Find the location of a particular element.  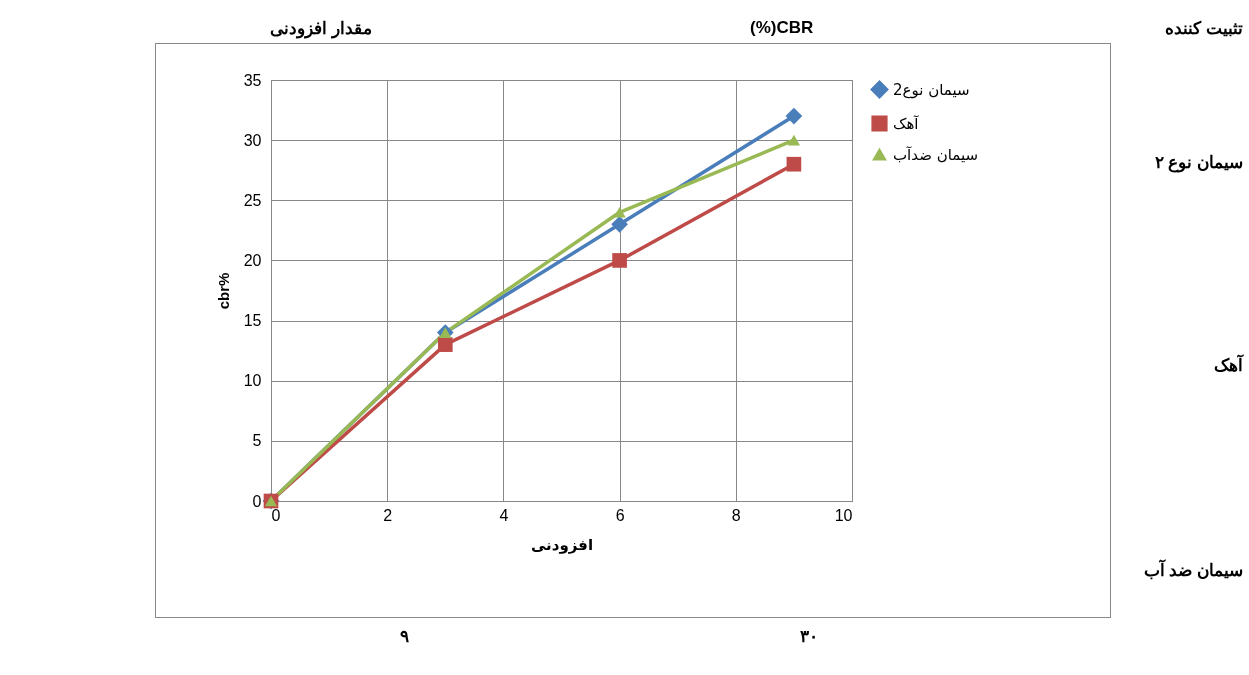

y-tick-label: 15 is located at coordinates (252, 321).